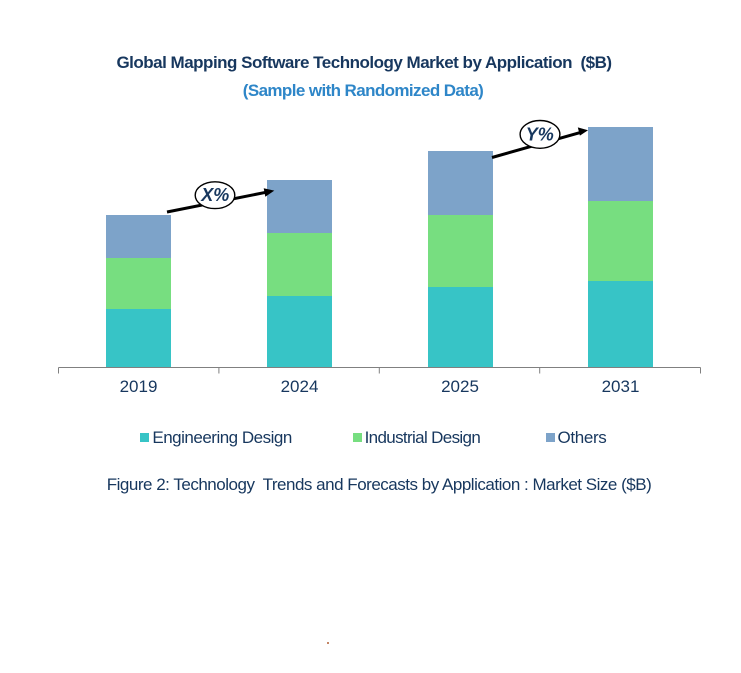 Image resolution: width=741 pixels, height=673 pixels. What do you see at coordinates (214, 195) in the screenshot?
I see `svg-text: X%` at bounding box center [214, 195].